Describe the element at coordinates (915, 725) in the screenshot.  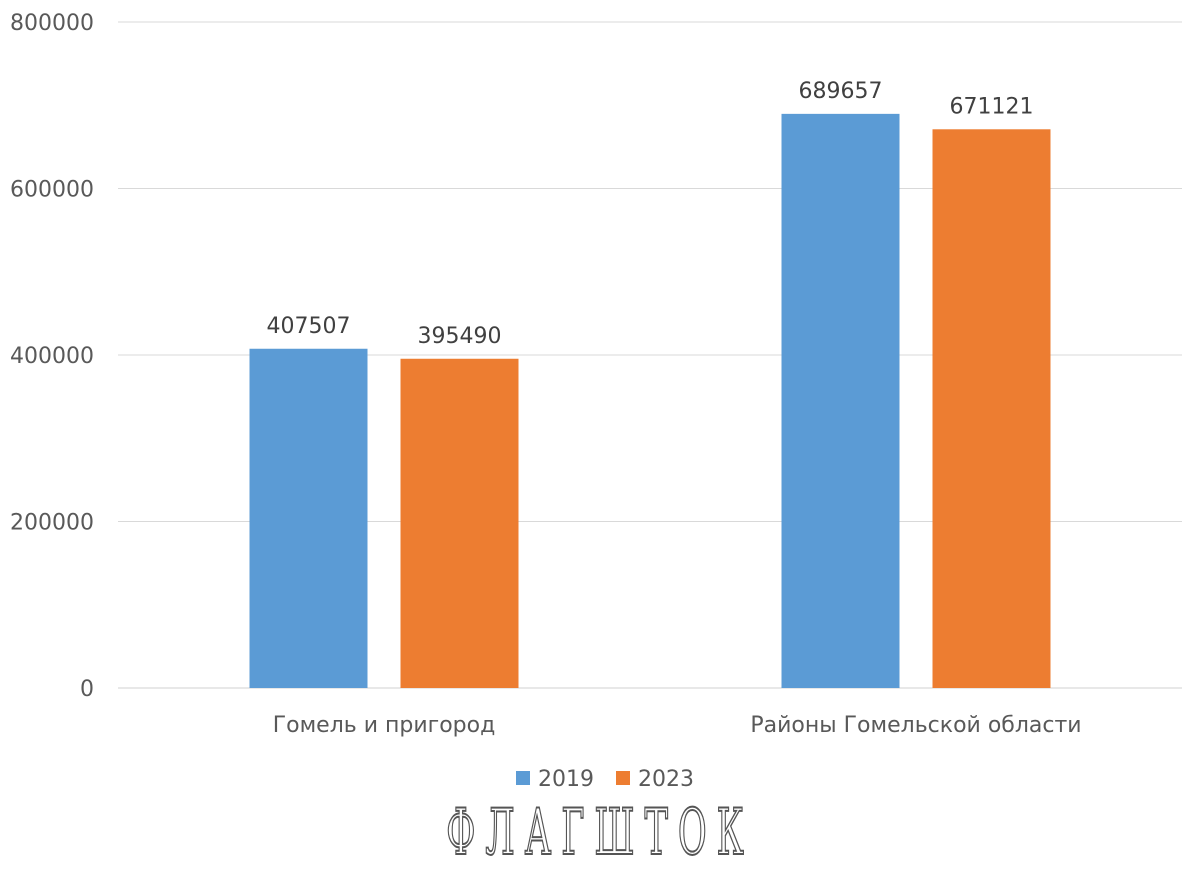
I see `x-category-label: Районы Гомельской области` at that location.